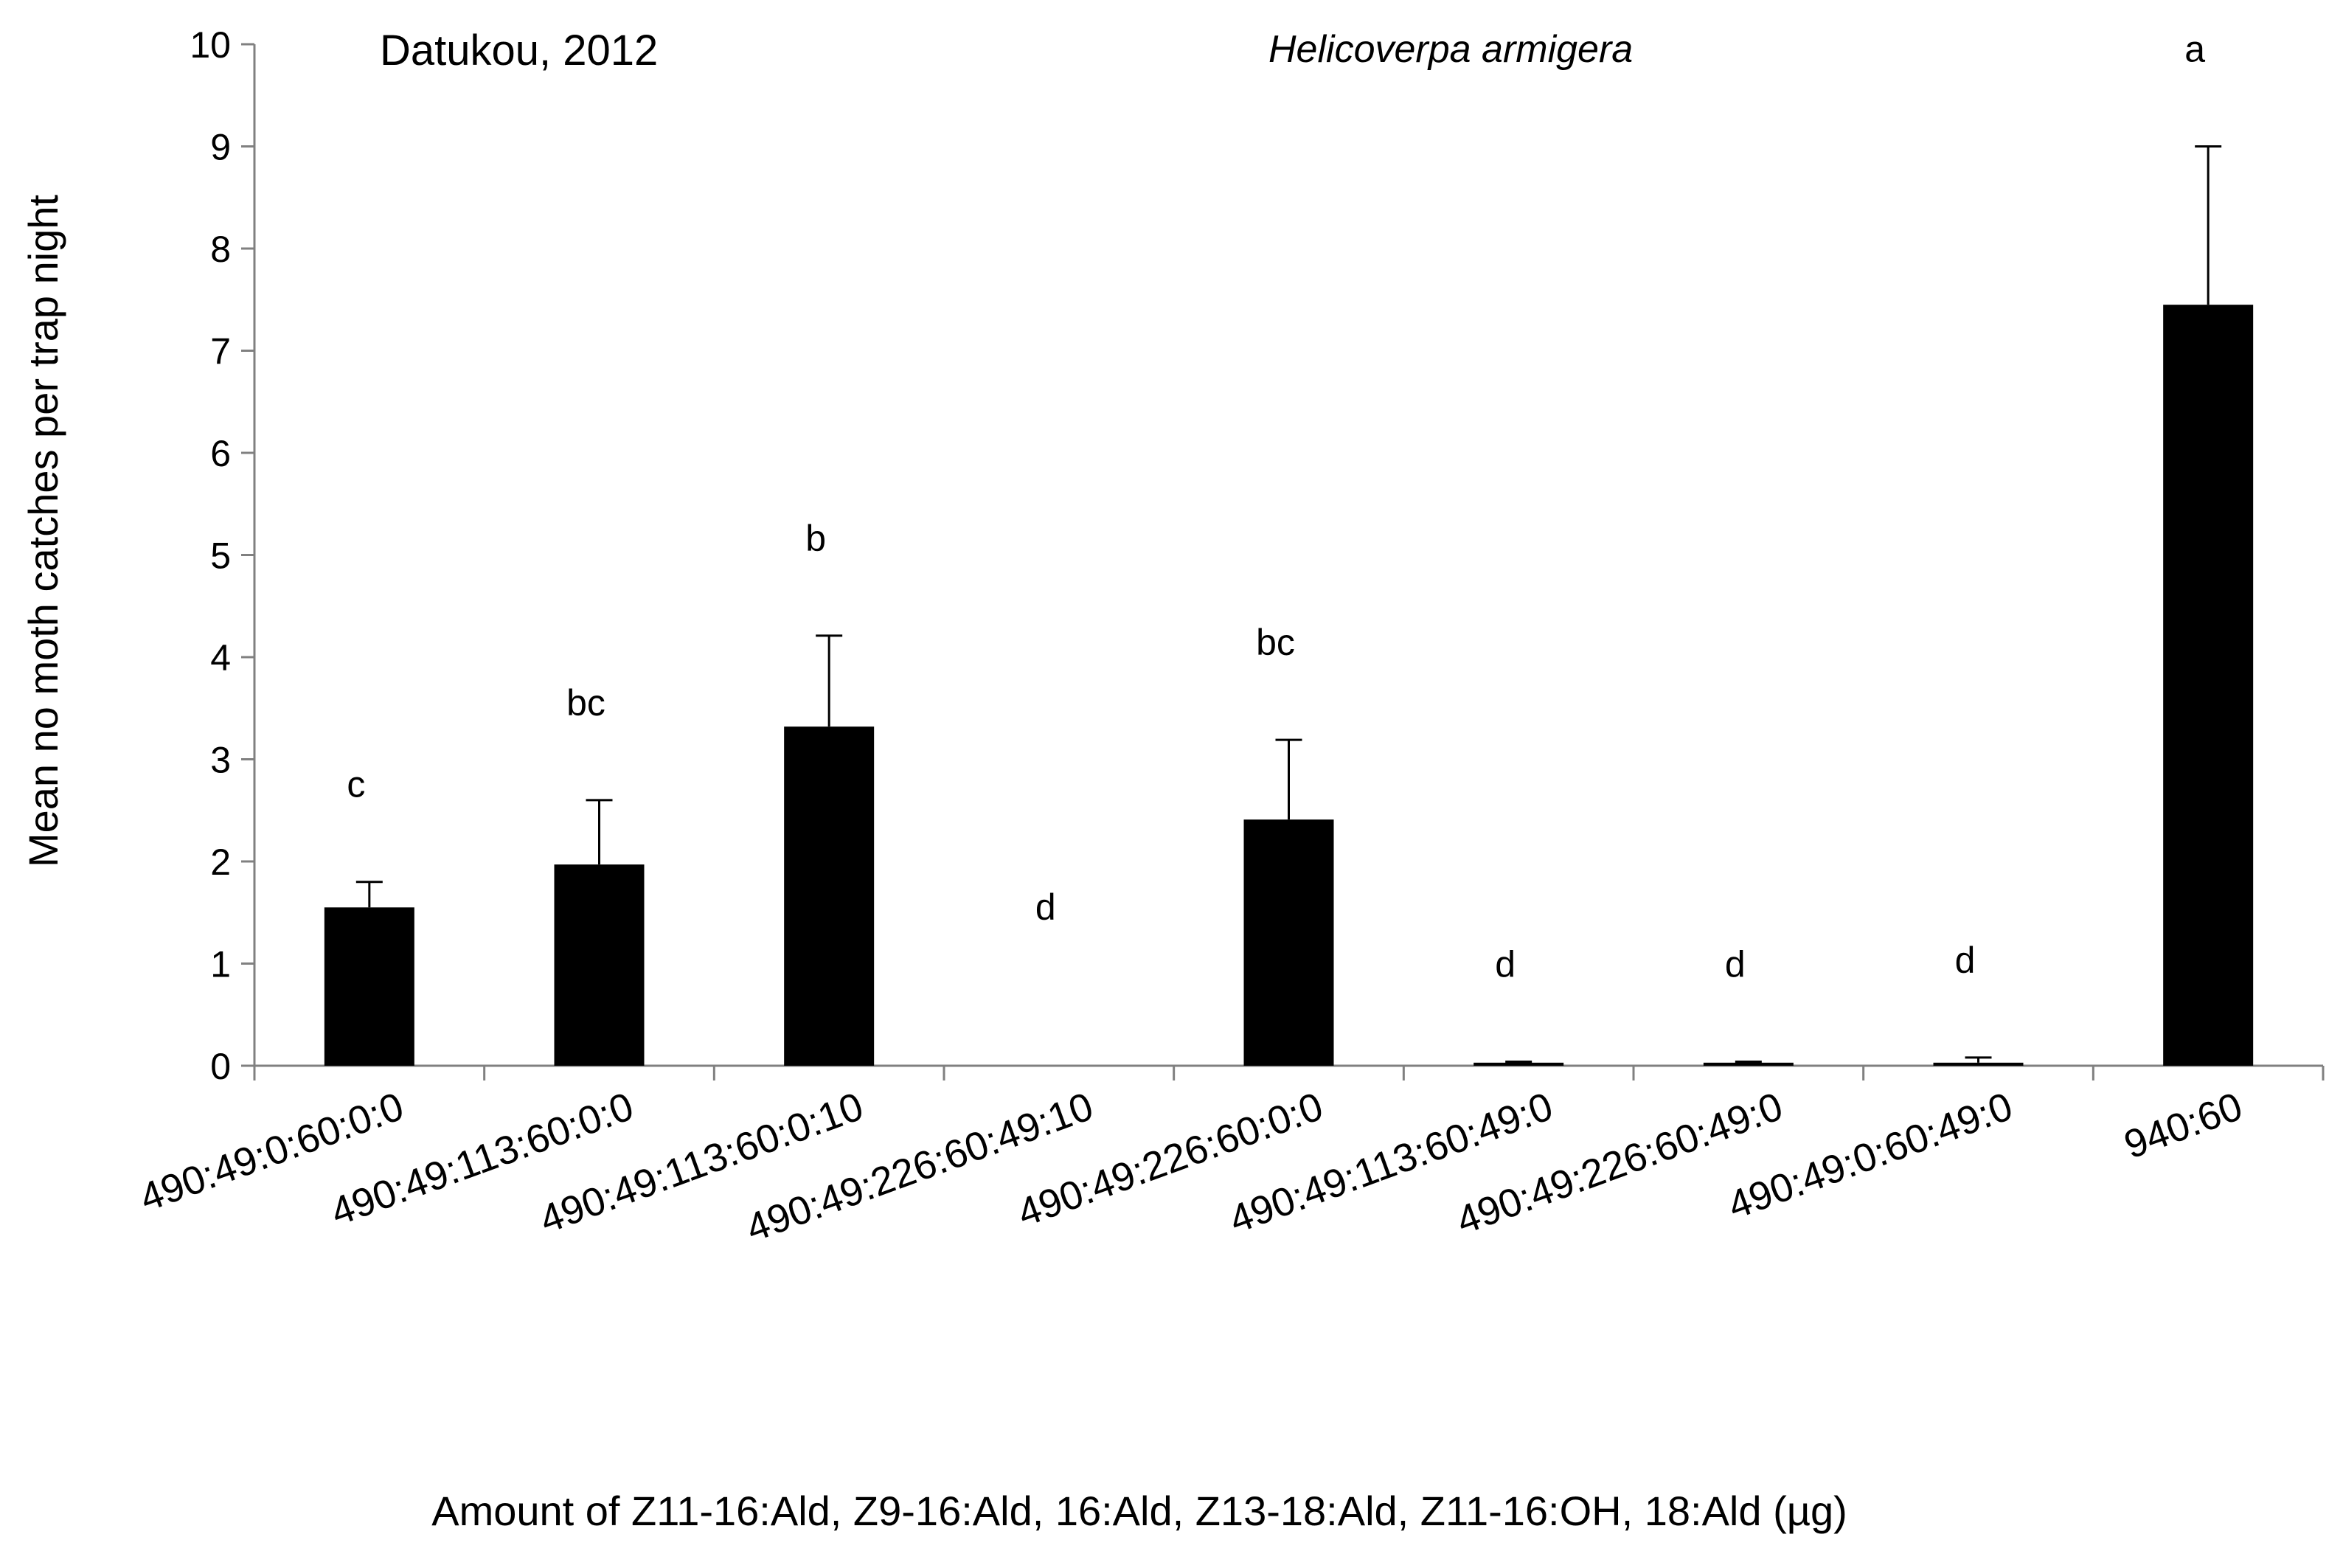 The width and height of the screenshot is (2343, 1568). I want to click on y-tick-label: 3, so click(220, 760).